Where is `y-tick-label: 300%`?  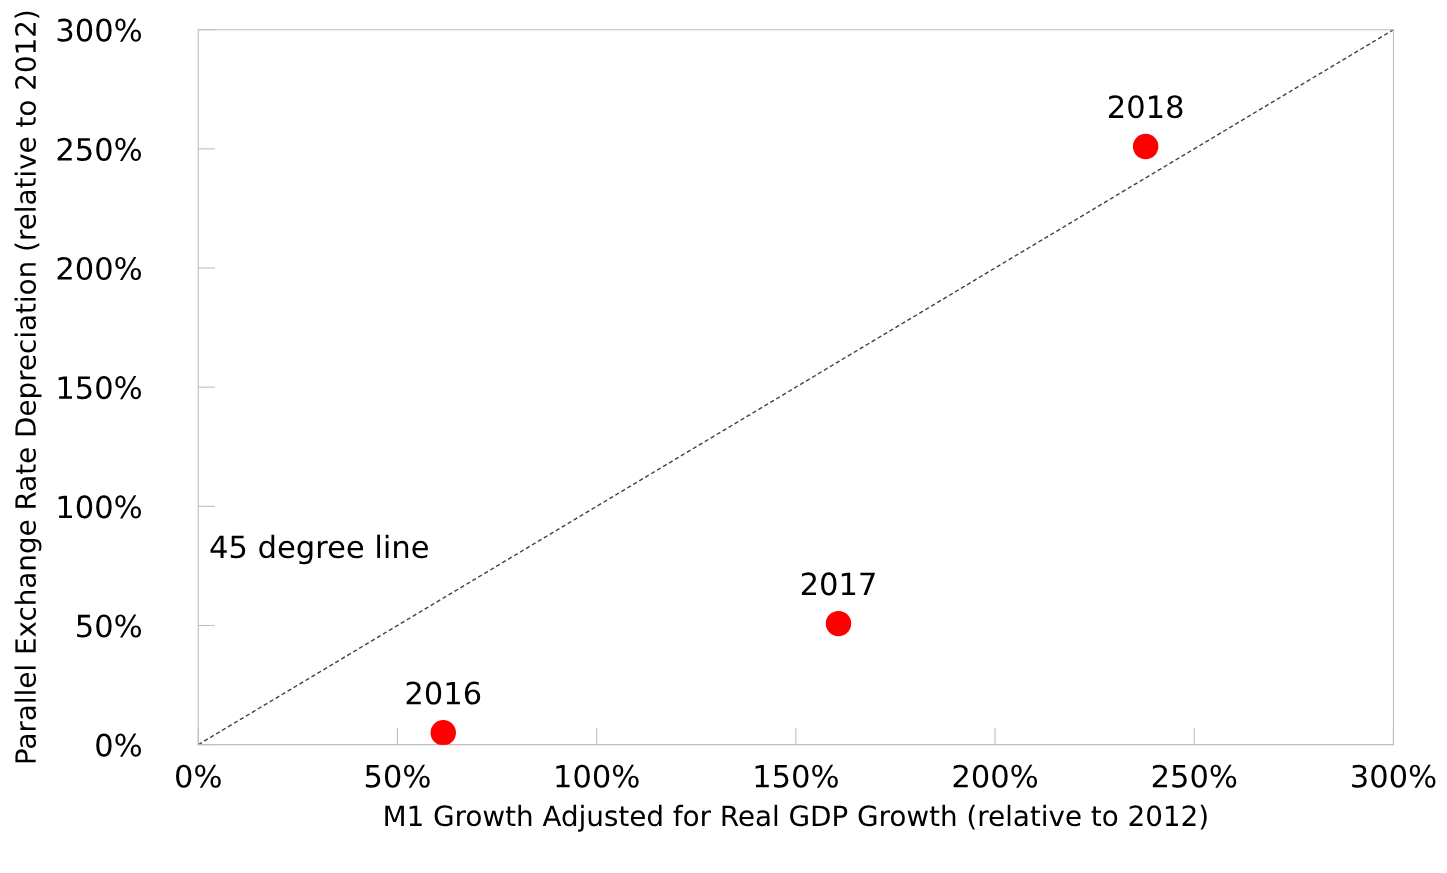
y-tick-label: 300% is located at coordinates (99, 30).